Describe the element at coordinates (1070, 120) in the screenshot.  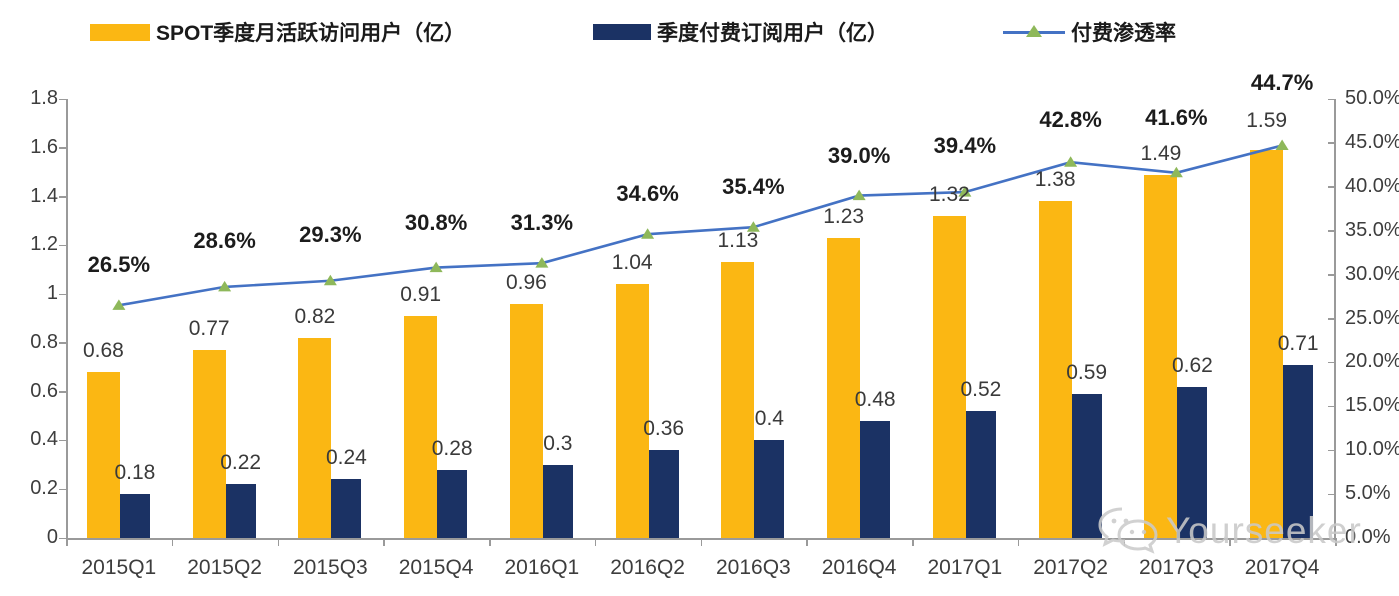
I see `penetration-point-label: 42.8%` at that location.